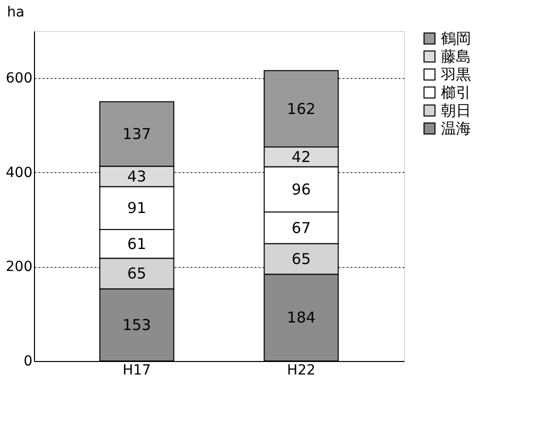 This screenshot has width=548, height=422. I want to click on legend-label: 鶴岡, so click(456, 39).